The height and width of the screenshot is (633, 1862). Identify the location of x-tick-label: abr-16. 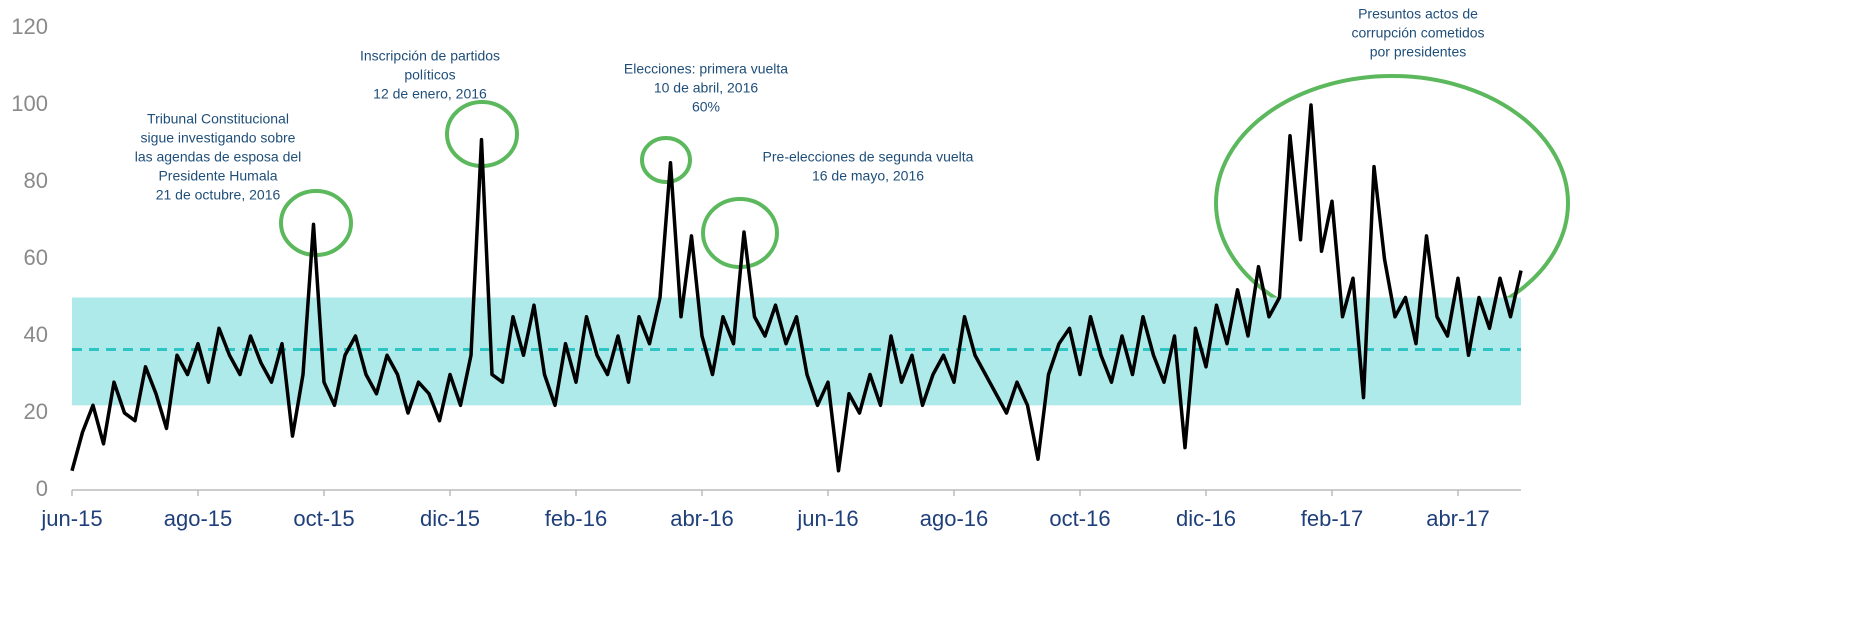
(702, 518).